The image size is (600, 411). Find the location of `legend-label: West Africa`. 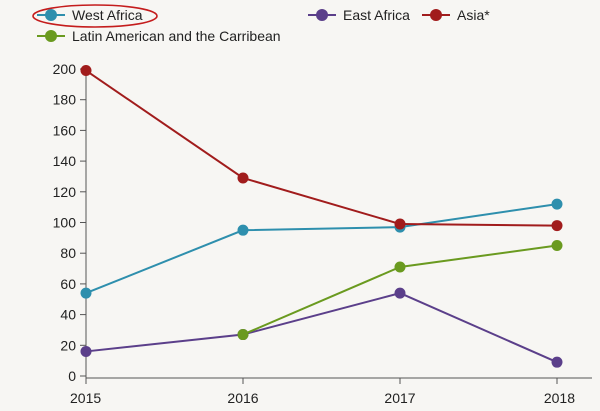

legend-label: West Africa is located at coordinates (107, 15).